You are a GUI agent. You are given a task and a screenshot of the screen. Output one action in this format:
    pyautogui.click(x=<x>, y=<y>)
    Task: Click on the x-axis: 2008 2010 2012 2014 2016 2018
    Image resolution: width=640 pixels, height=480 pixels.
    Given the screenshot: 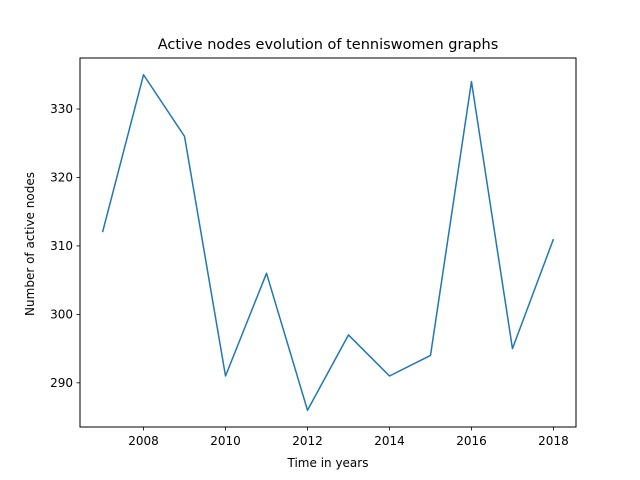 What is the action you would take?
    pyautogui.click(x=348, y=437)
    